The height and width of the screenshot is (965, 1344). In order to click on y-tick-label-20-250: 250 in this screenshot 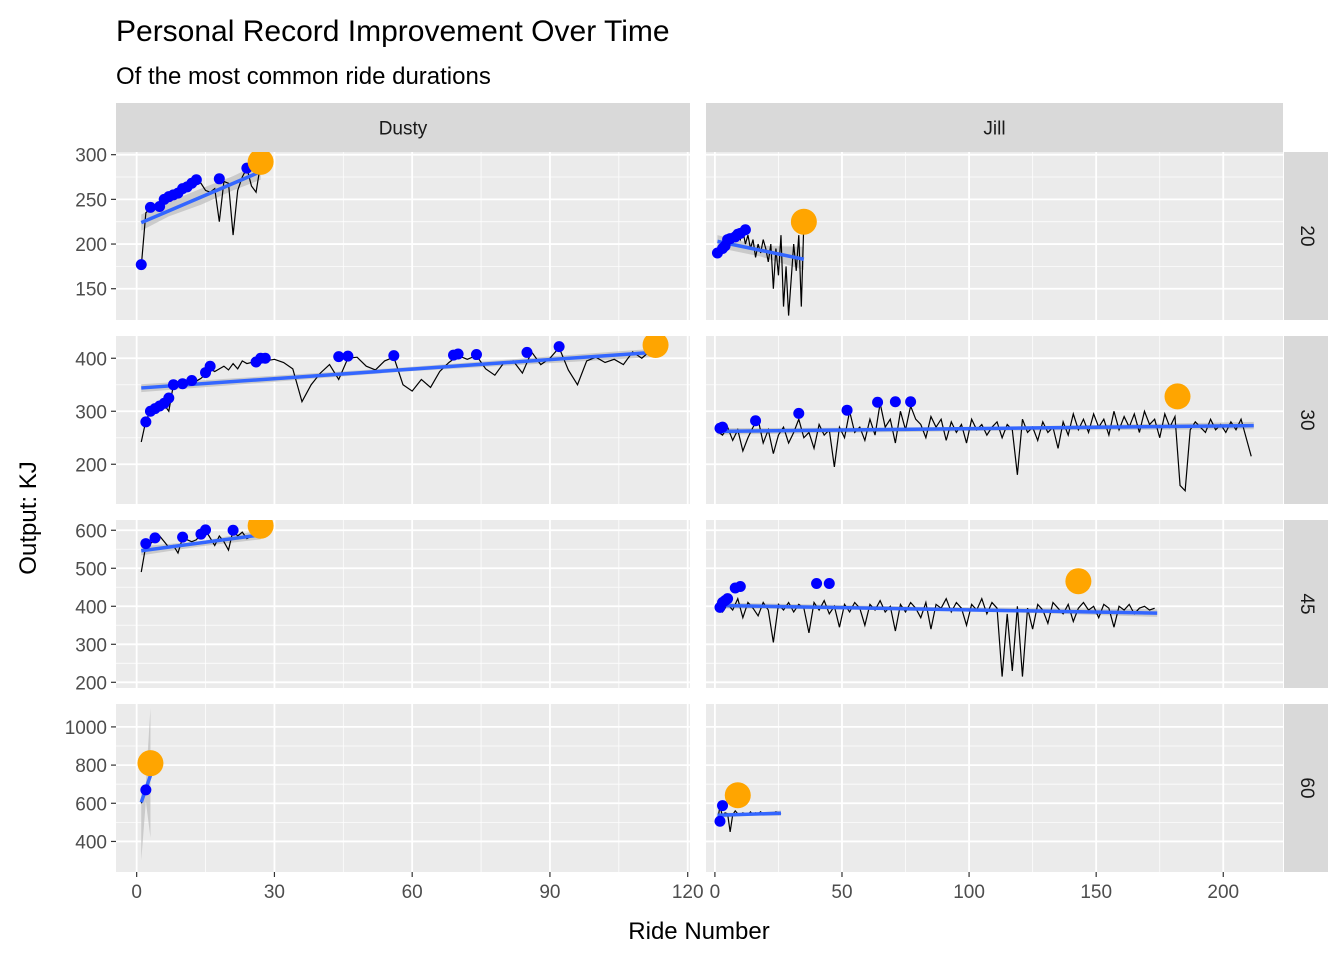, I will do `click(91, 200)`.